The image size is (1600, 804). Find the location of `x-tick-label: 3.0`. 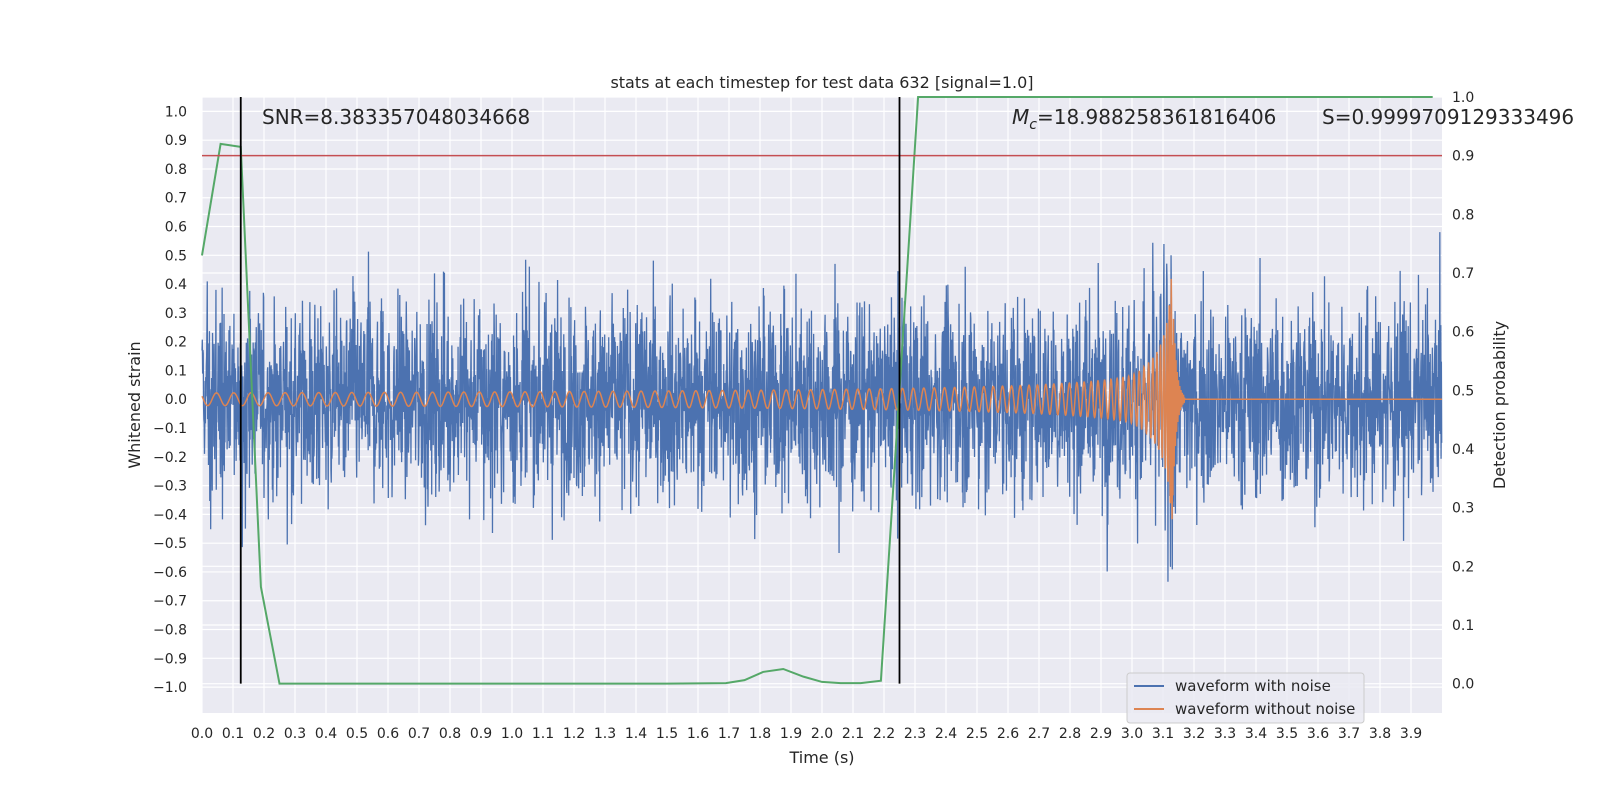

x-tick-label: 3.0 is located at coordinates (1132, 734).